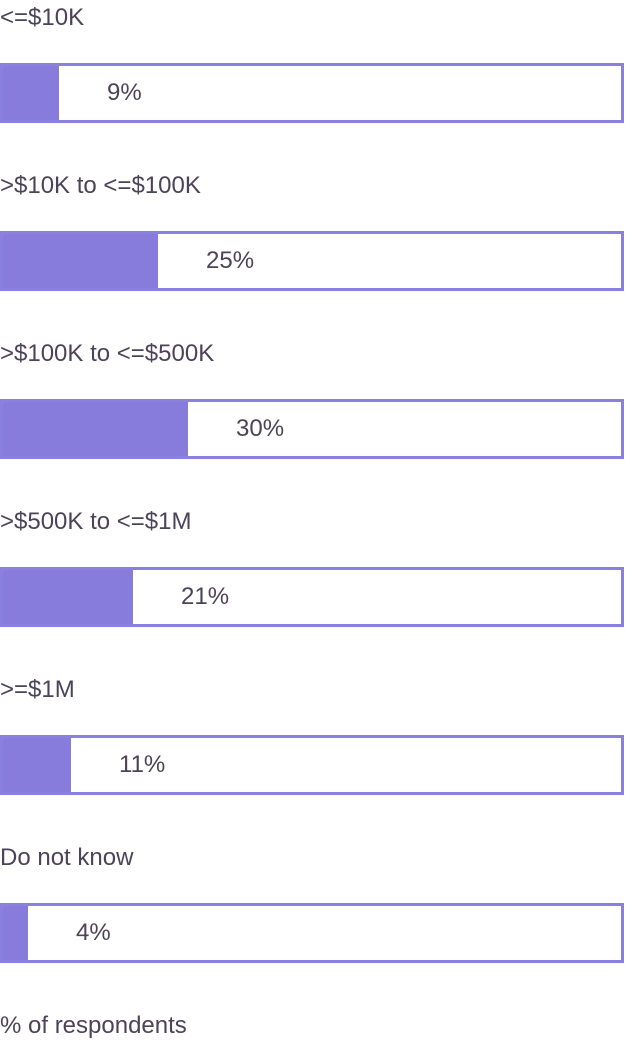  Describe the element at coordinates (312, 597) in the screenshot. I see `bar-track: 21%` at that location.